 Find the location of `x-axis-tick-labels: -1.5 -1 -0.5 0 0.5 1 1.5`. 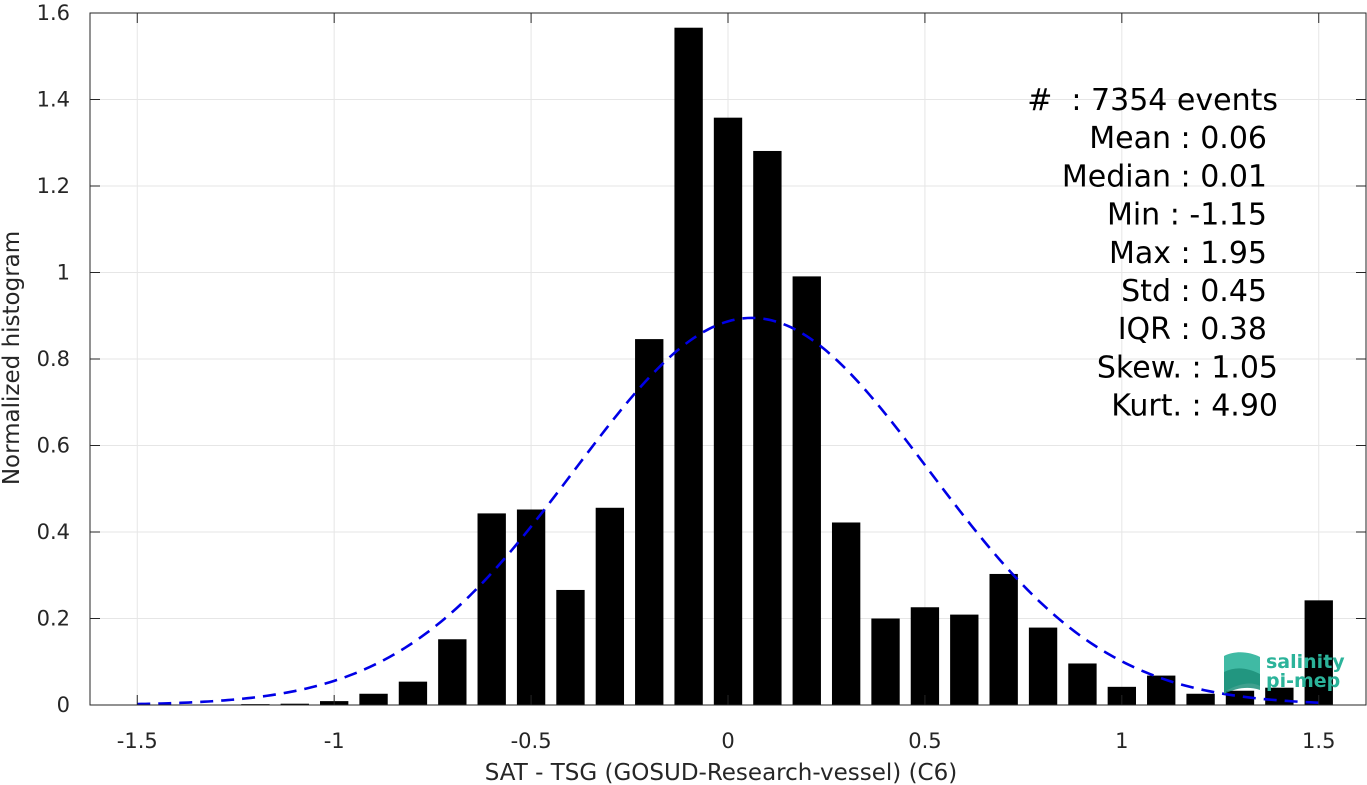

x-axis-tick-labels: -1.5 -1 -0.5 0 0.5 1 1.5 is located at coordinates (726, 741).